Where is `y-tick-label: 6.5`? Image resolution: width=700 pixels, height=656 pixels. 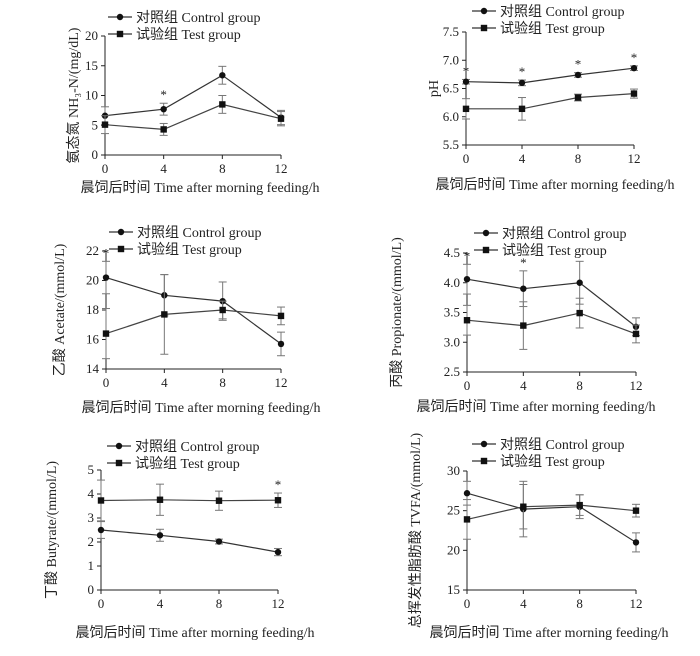
y-tick-label: 6.5 is located at coordinates (451, 88).